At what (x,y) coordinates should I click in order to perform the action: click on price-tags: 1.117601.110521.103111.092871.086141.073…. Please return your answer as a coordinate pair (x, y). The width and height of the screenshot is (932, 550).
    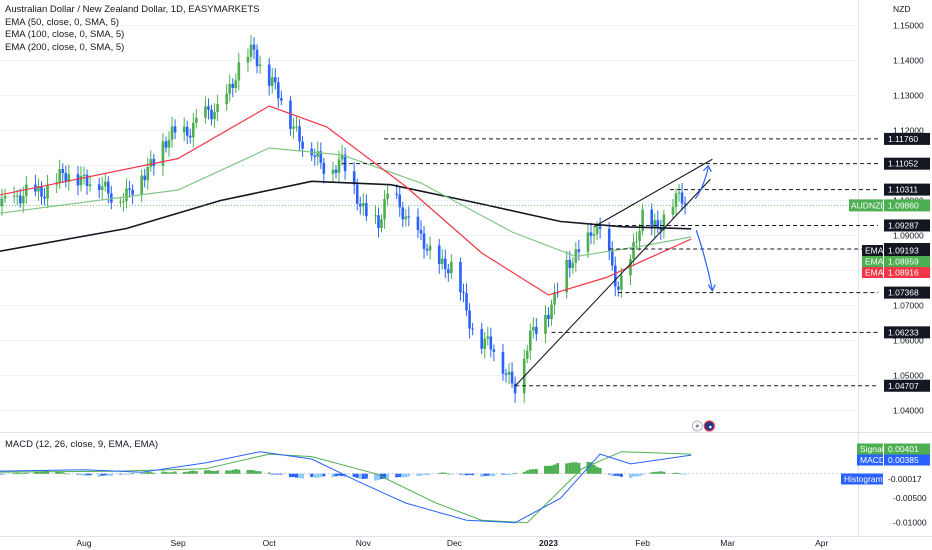
    Looking at the image, I should click on (885, 308).